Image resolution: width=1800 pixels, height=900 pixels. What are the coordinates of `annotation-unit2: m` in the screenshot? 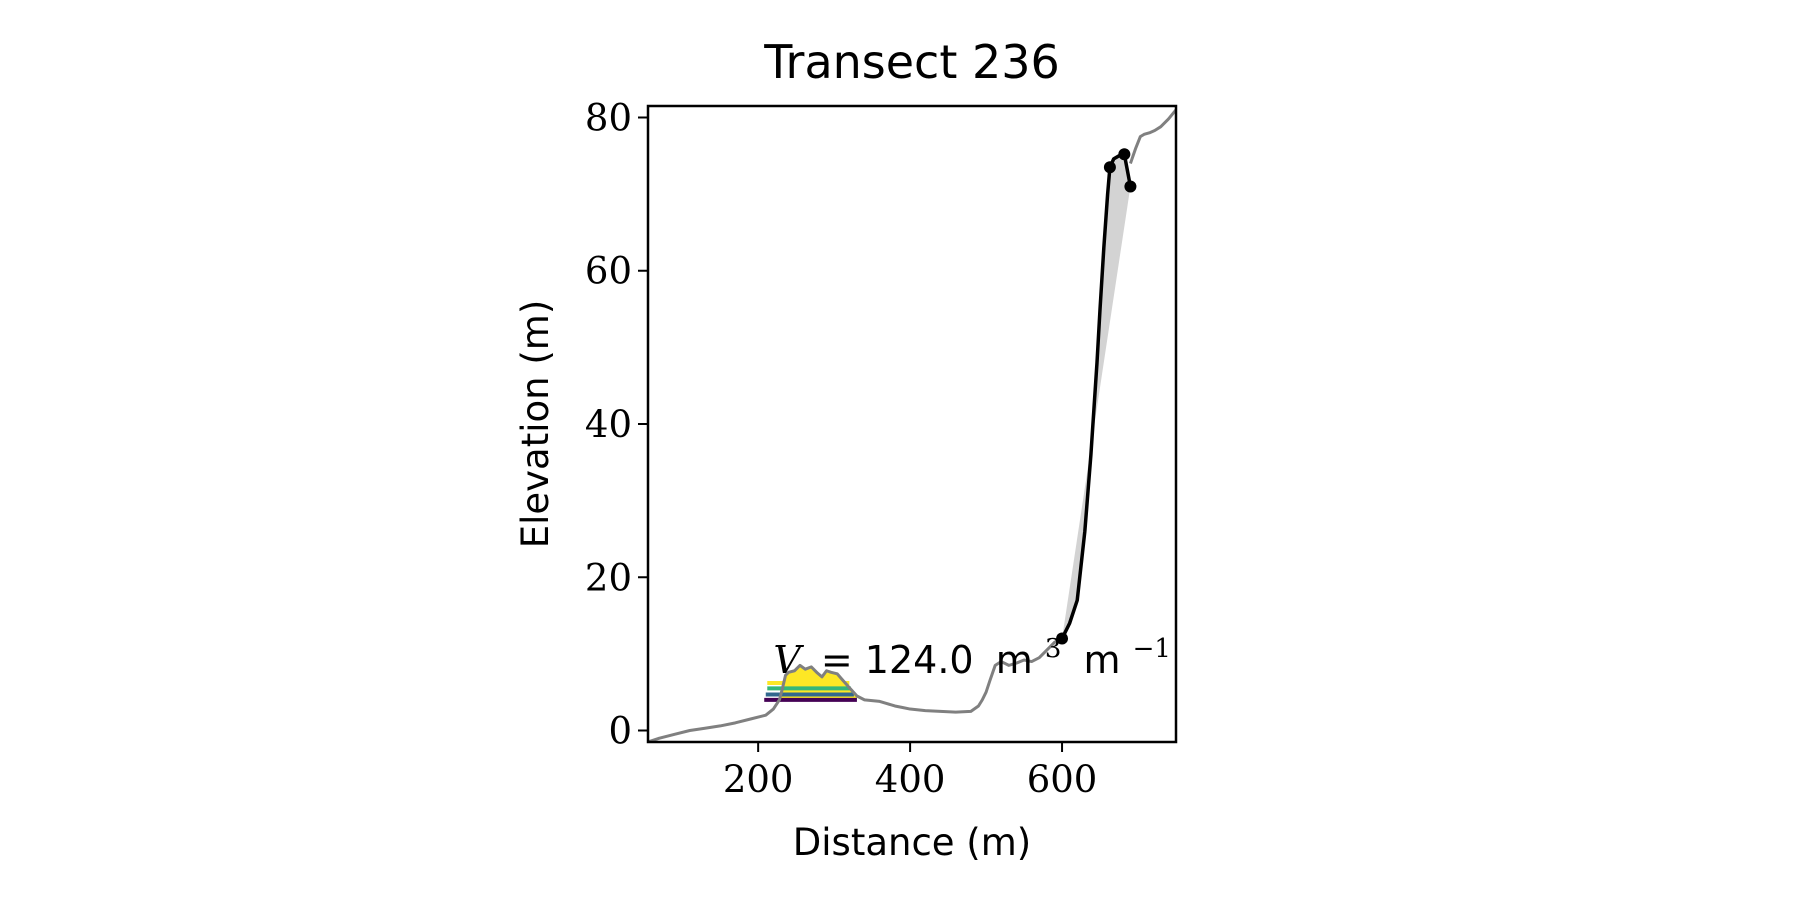 It's located at (1101, 660).